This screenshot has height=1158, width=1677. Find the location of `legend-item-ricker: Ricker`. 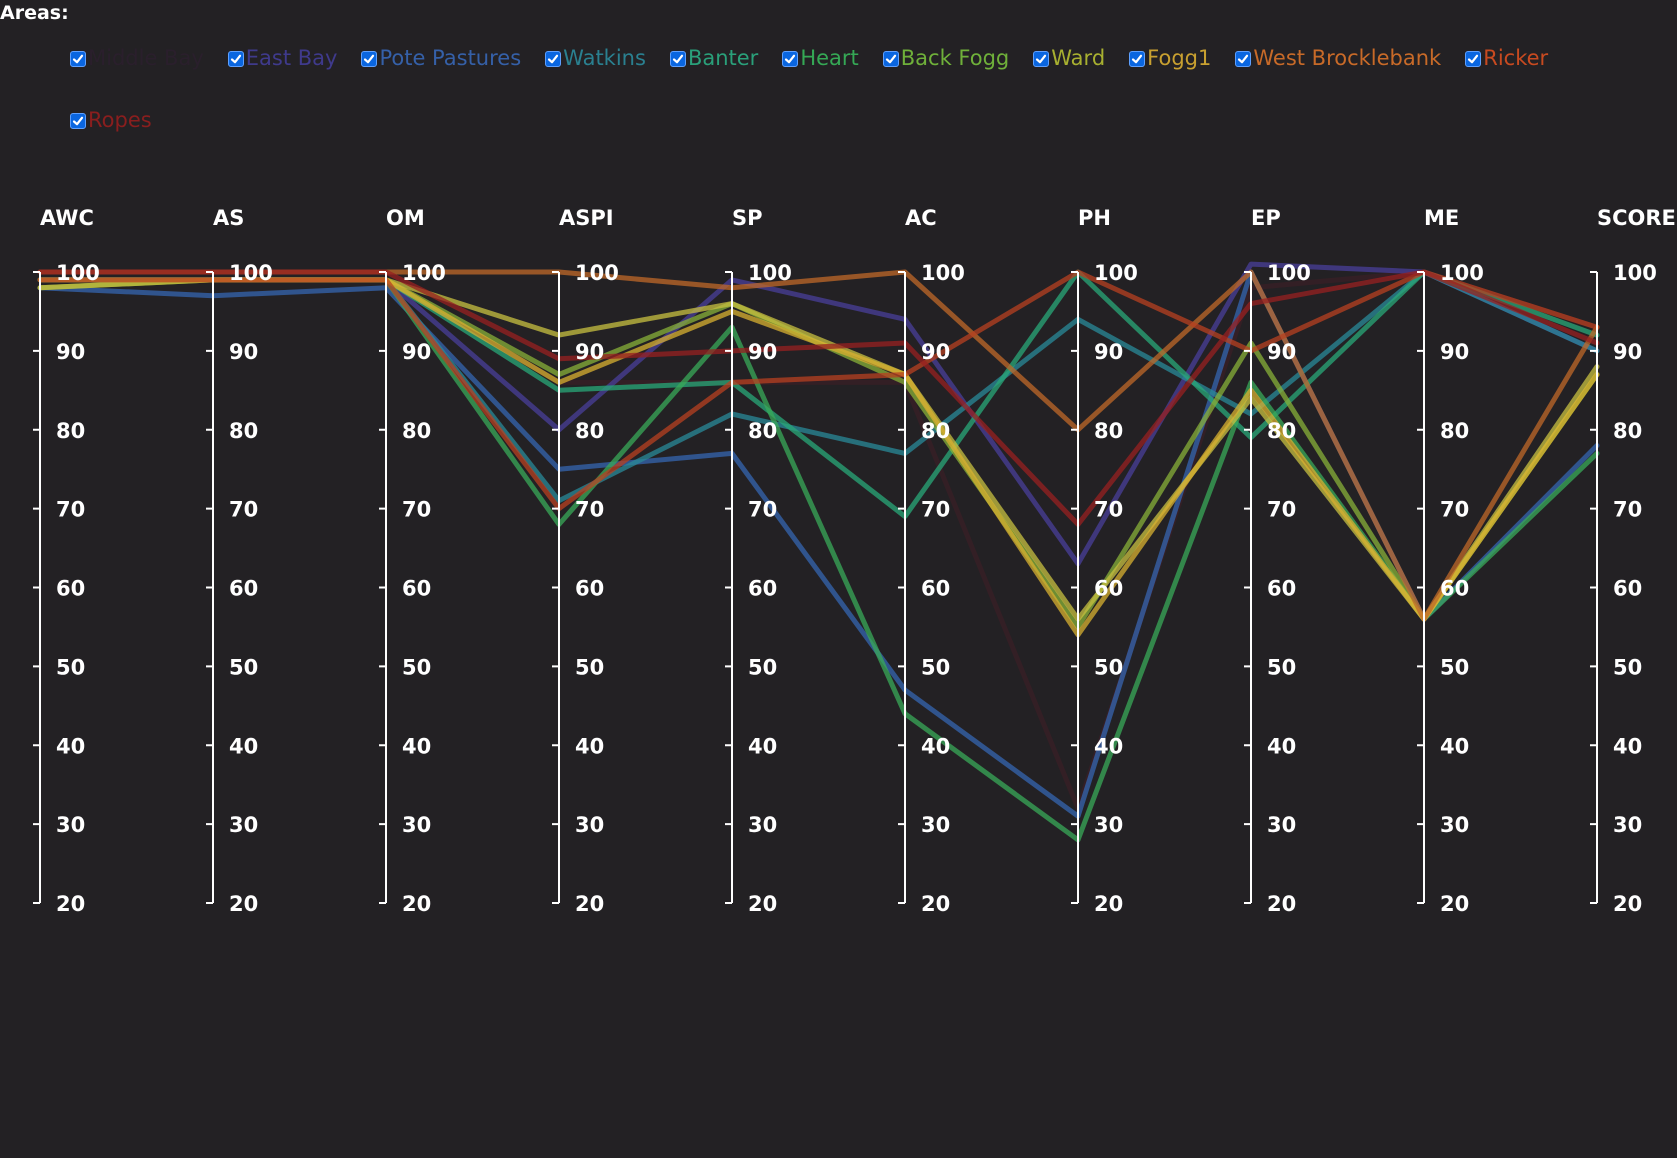

legend-item-ricker: Ricker is located at coordinates (1506, 58).